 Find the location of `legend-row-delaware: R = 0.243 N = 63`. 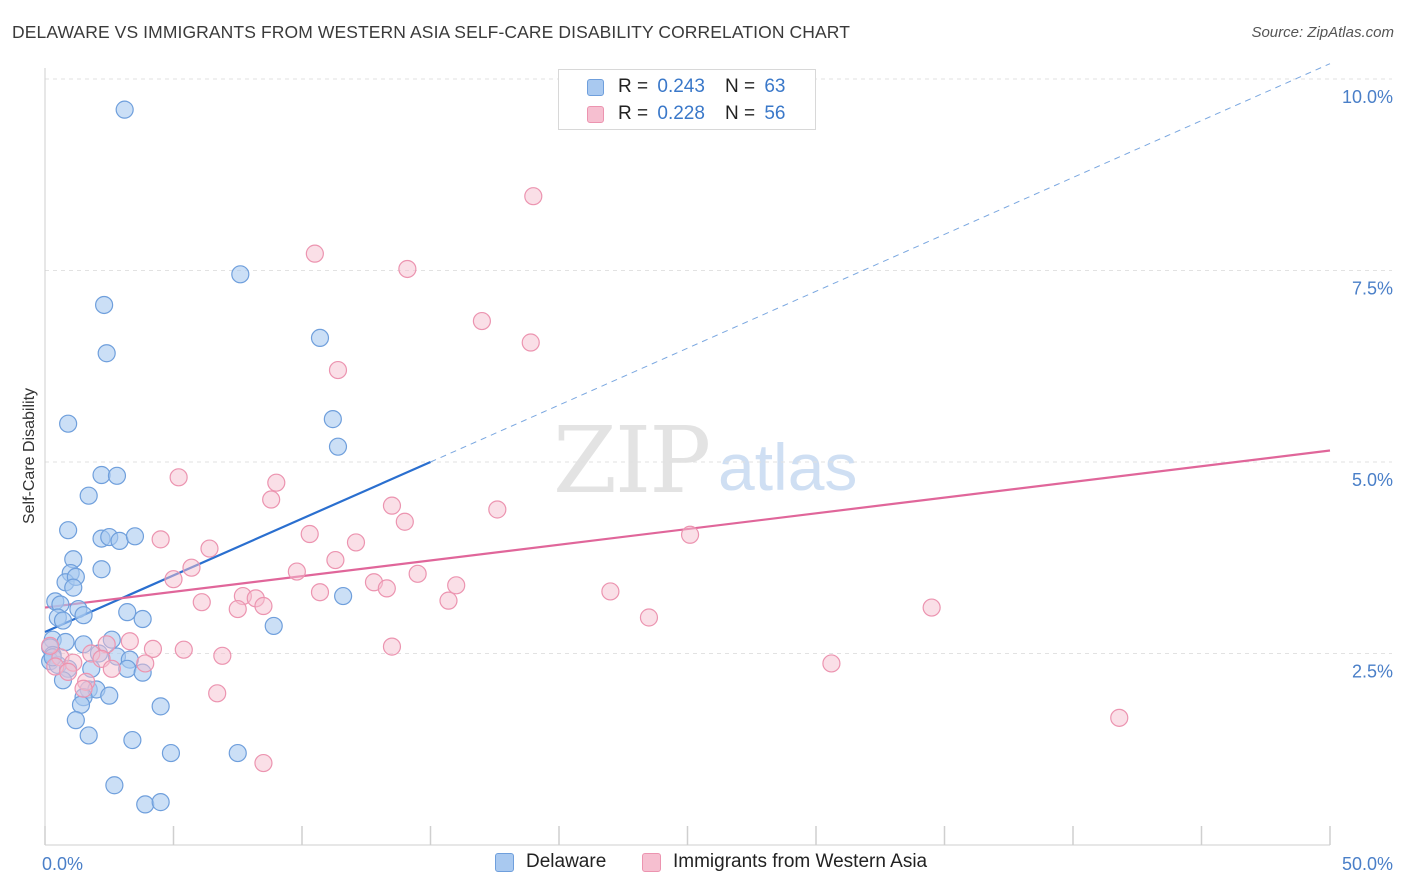

legend-row-delaware: R = 0.243 N = 63 is located at coordinates (686, 87).